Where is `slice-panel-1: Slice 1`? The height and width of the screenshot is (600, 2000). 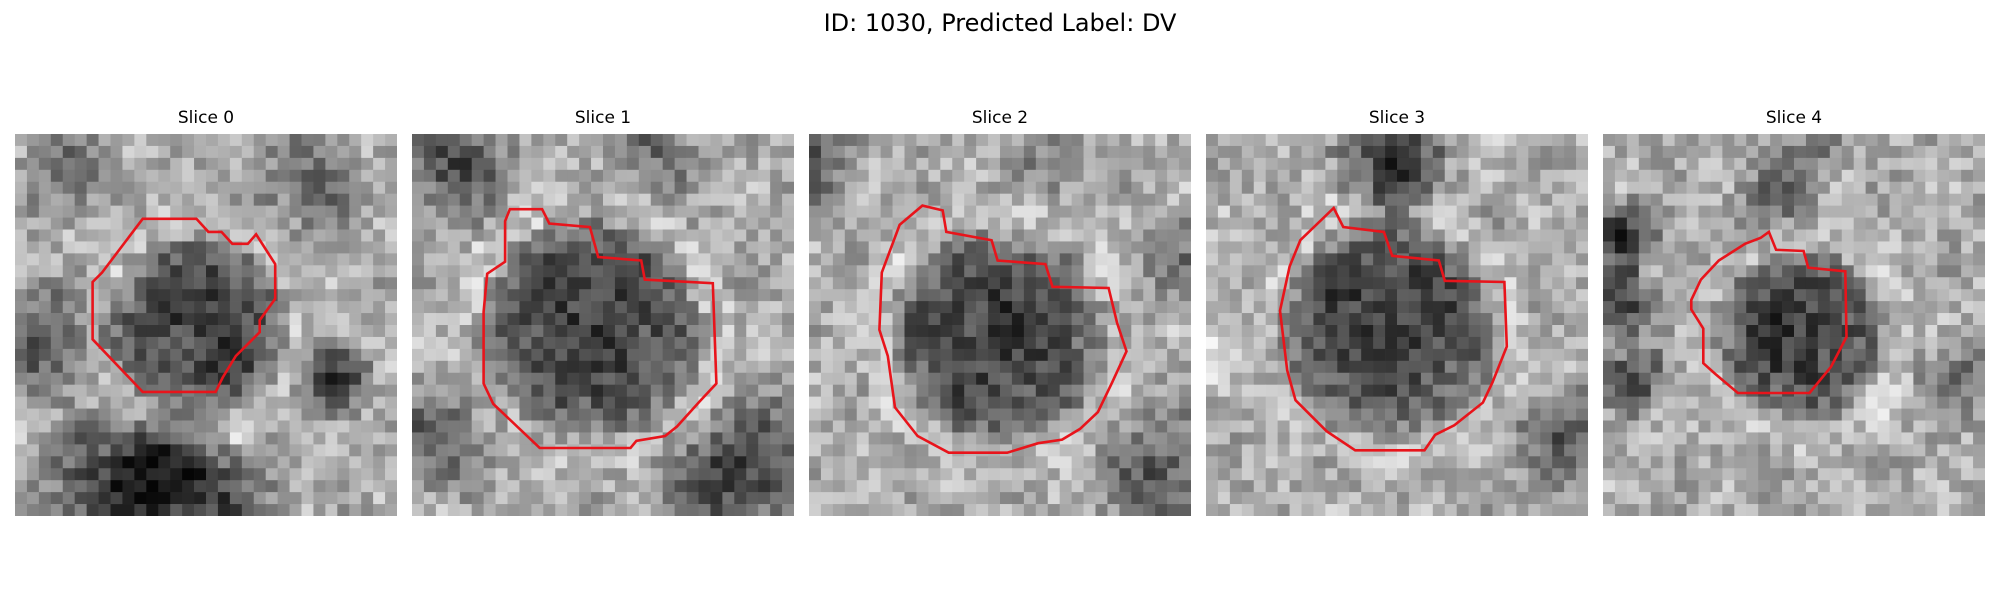
slice-panel-1: Slice 1 is located at coordinates (603, 312).